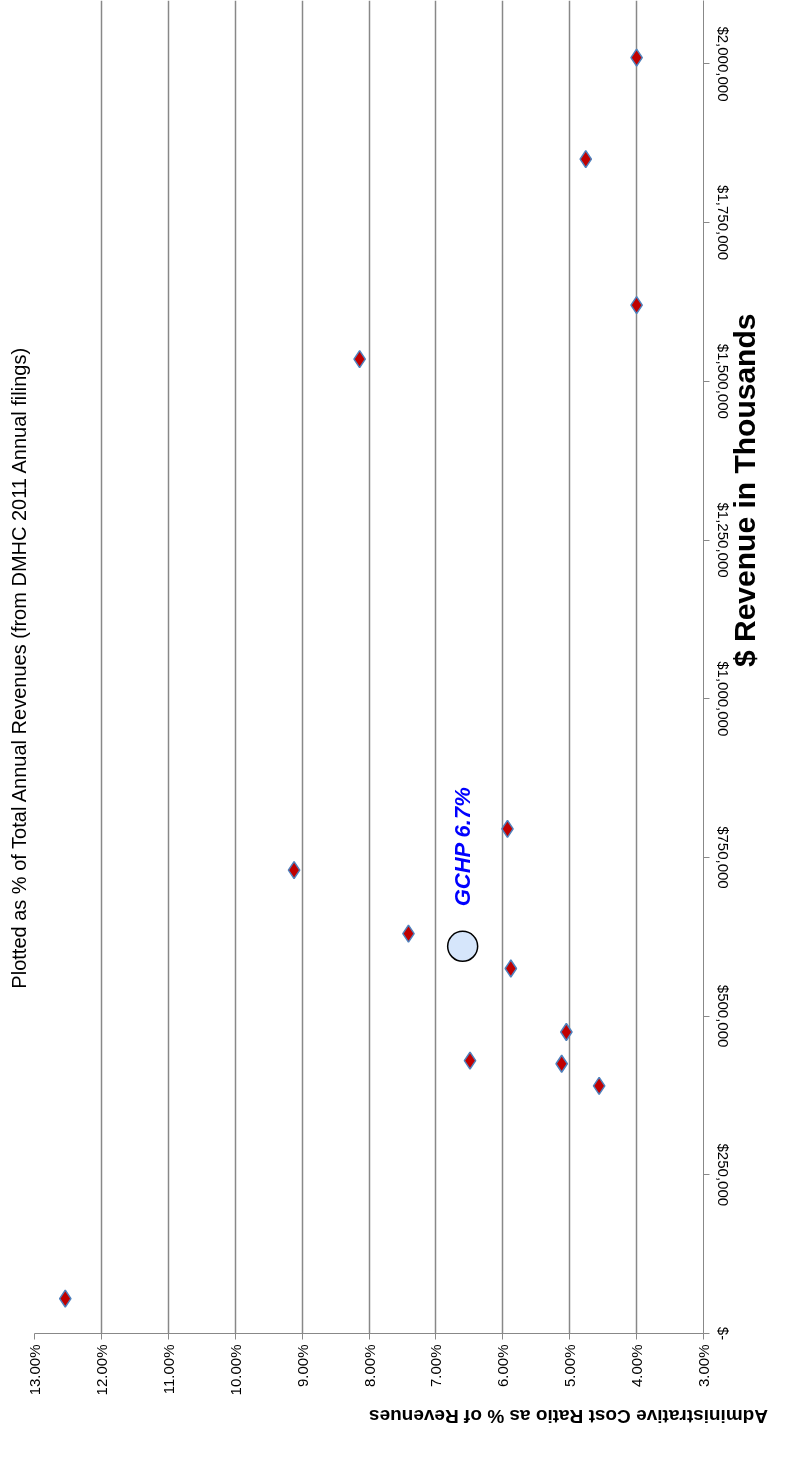 This screenshot has width=793, height=1469. I want to click on y-tick-label: $1,750,000, so click(723, 223).